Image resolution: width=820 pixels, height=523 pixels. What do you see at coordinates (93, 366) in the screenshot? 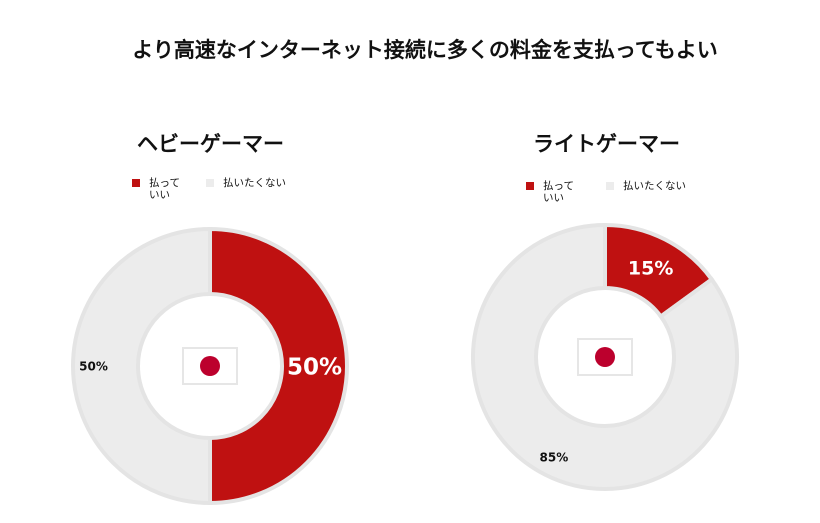
I see `data-label-notpay: 50%` at bounding box center [93, 366].